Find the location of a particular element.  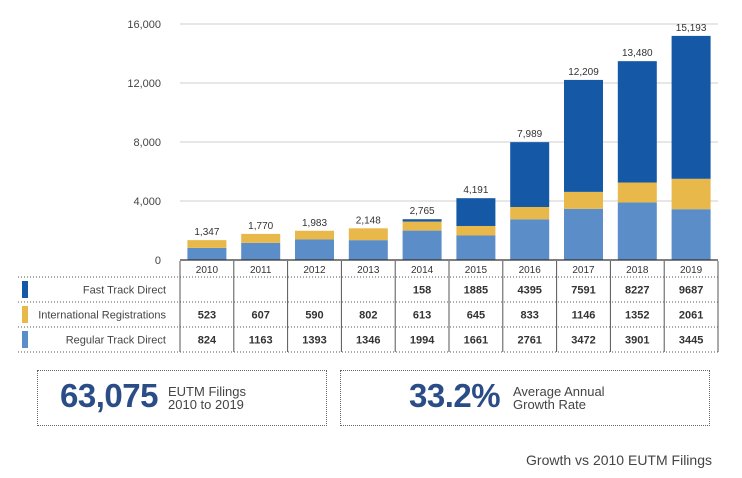

bar-total-label: 7,989 is located at coordinates (529, 134).